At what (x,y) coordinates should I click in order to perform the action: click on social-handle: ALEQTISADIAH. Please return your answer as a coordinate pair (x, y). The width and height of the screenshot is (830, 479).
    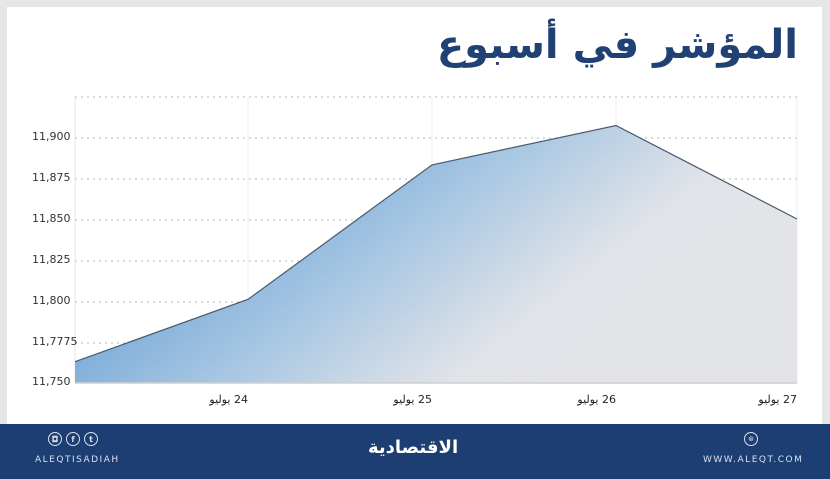
    Looking at the image, I should click on (77, 460).